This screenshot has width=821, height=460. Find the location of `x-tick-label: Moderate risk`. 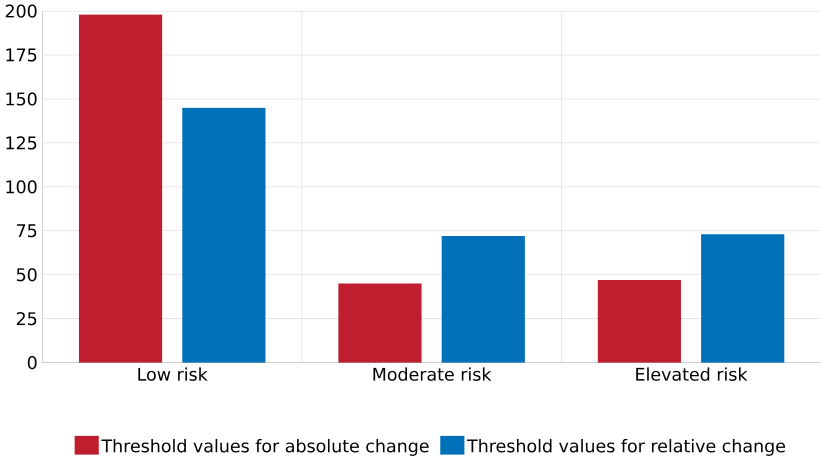

x-tick-label: Moderate risk is located at coordinates (432, 375).